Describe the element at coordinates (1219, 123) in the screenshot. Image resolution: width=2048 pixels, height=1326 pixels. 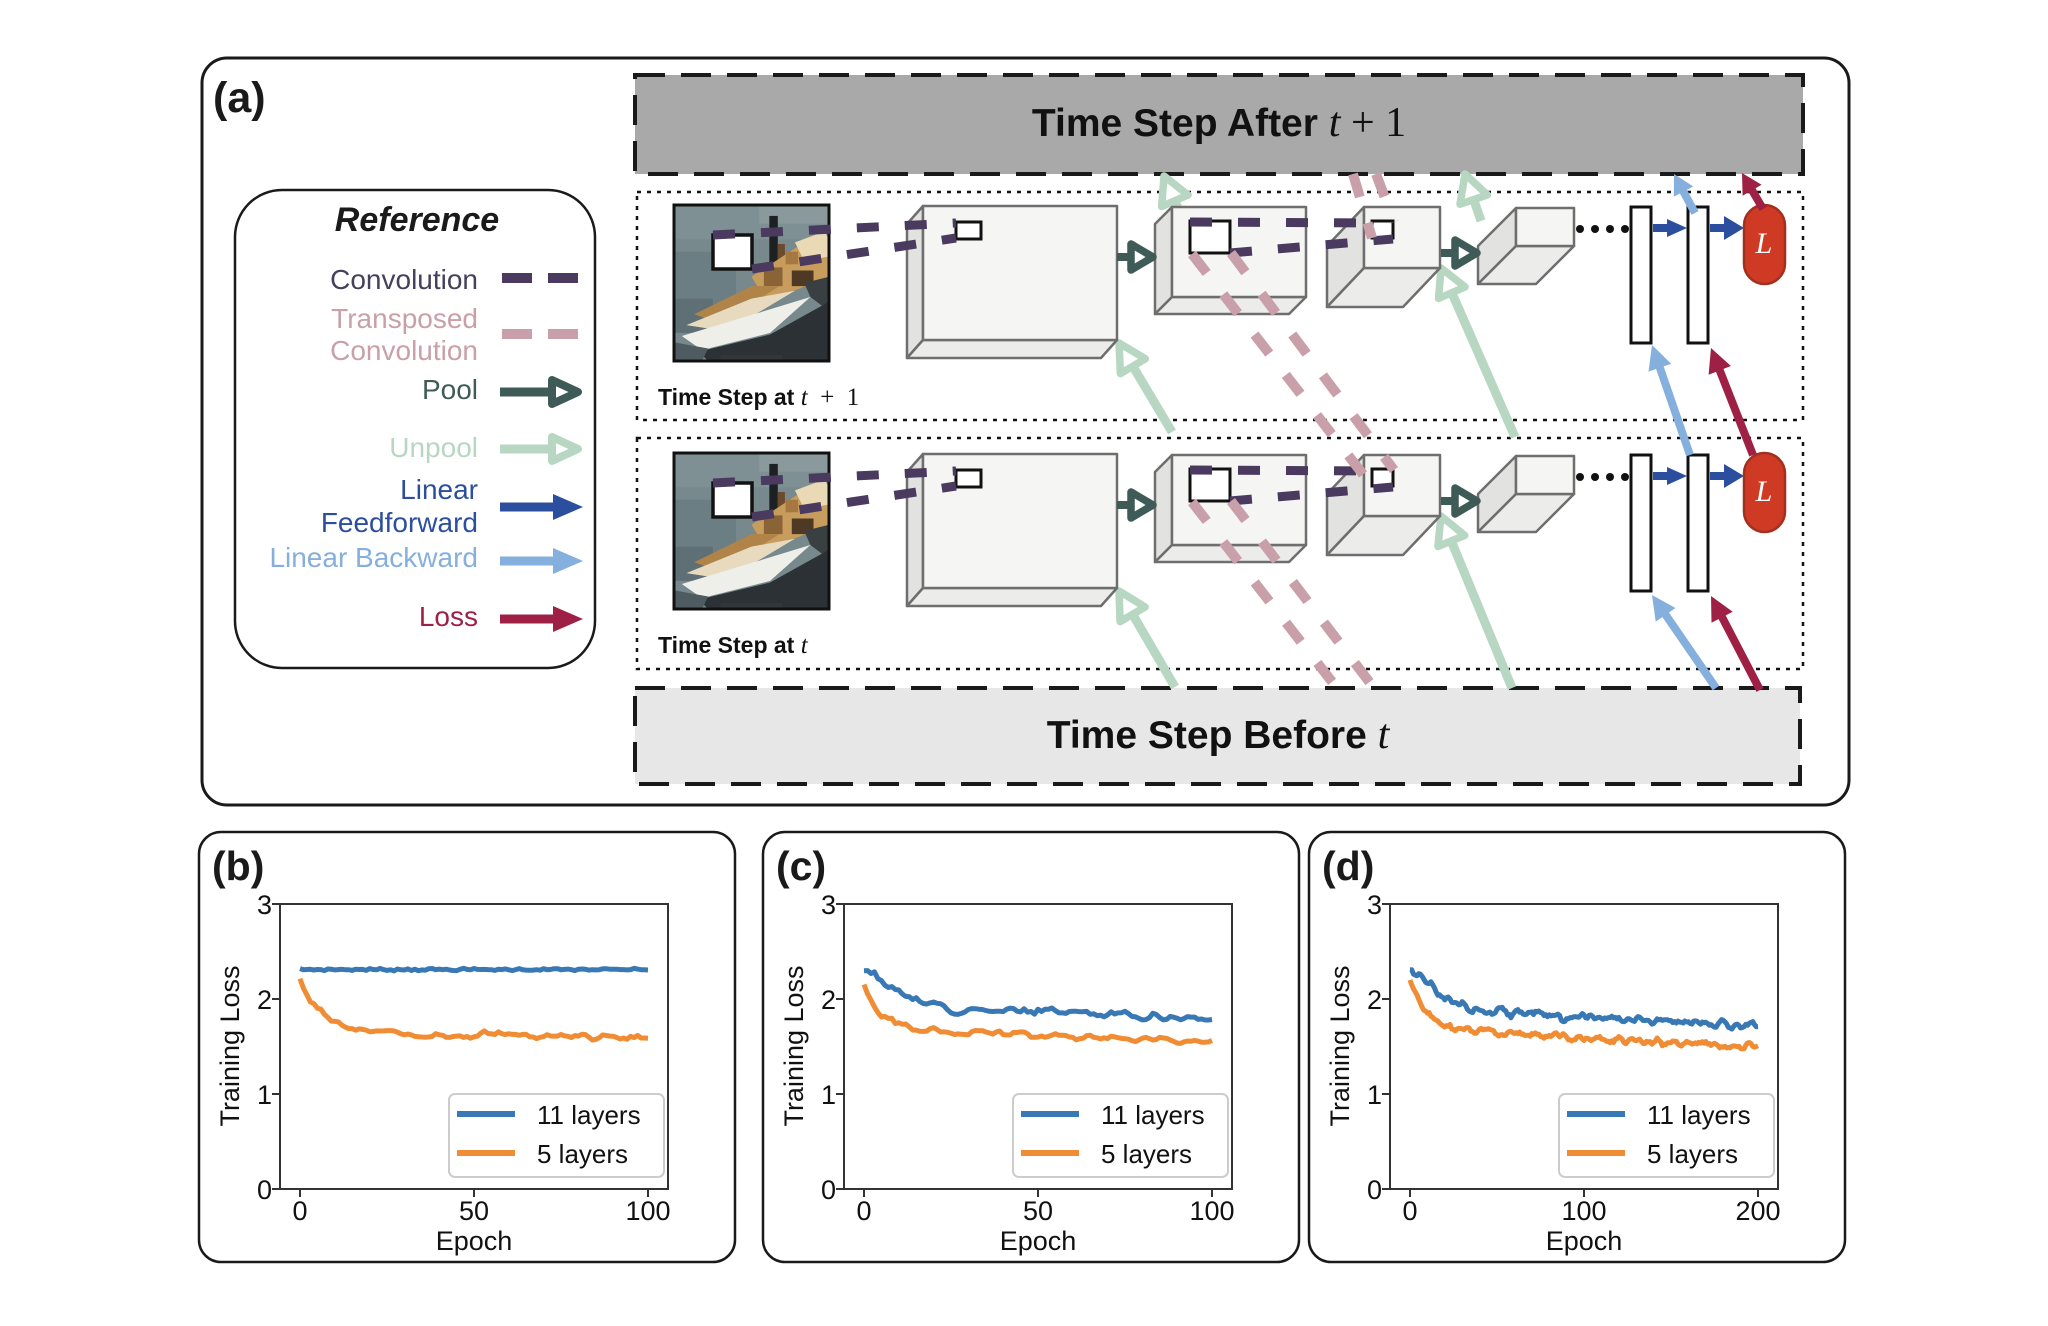
I see `svg-text: Time Step After t + 1` at that location.